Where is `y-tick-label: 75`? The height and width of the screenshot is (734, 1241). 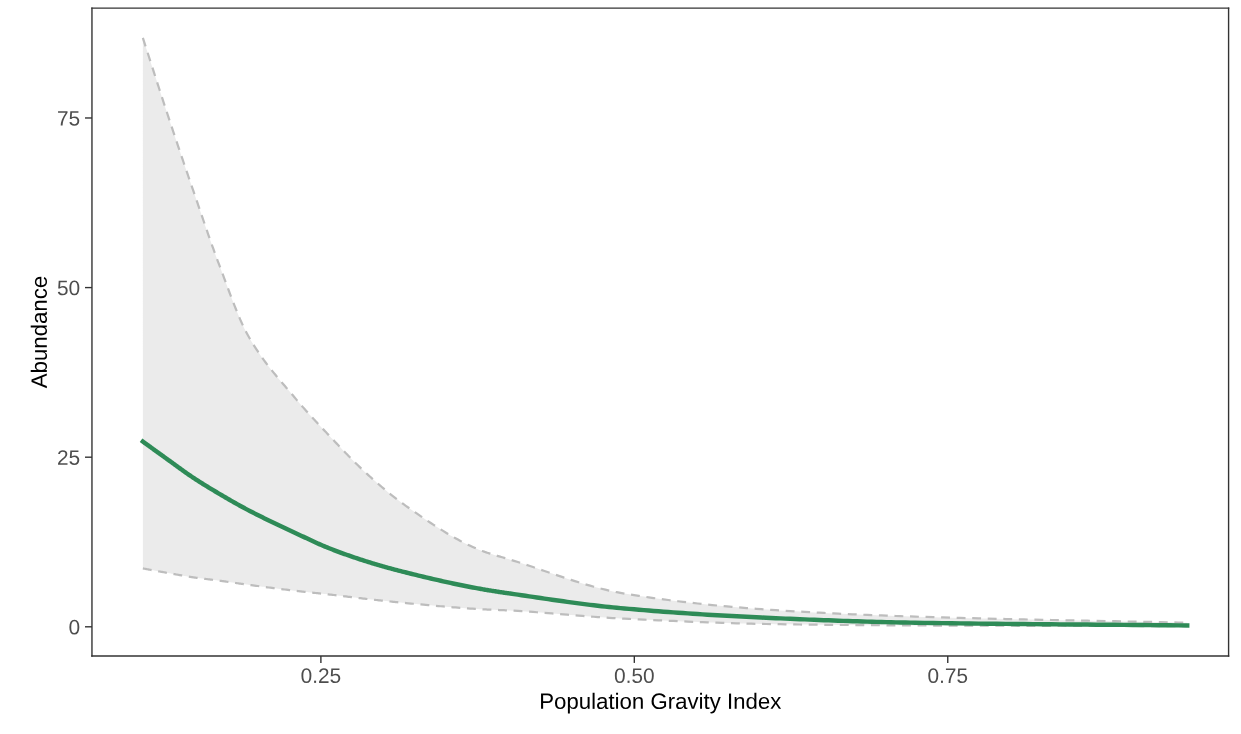
y-tick-label: 75 is located at coordinates (69, 118).